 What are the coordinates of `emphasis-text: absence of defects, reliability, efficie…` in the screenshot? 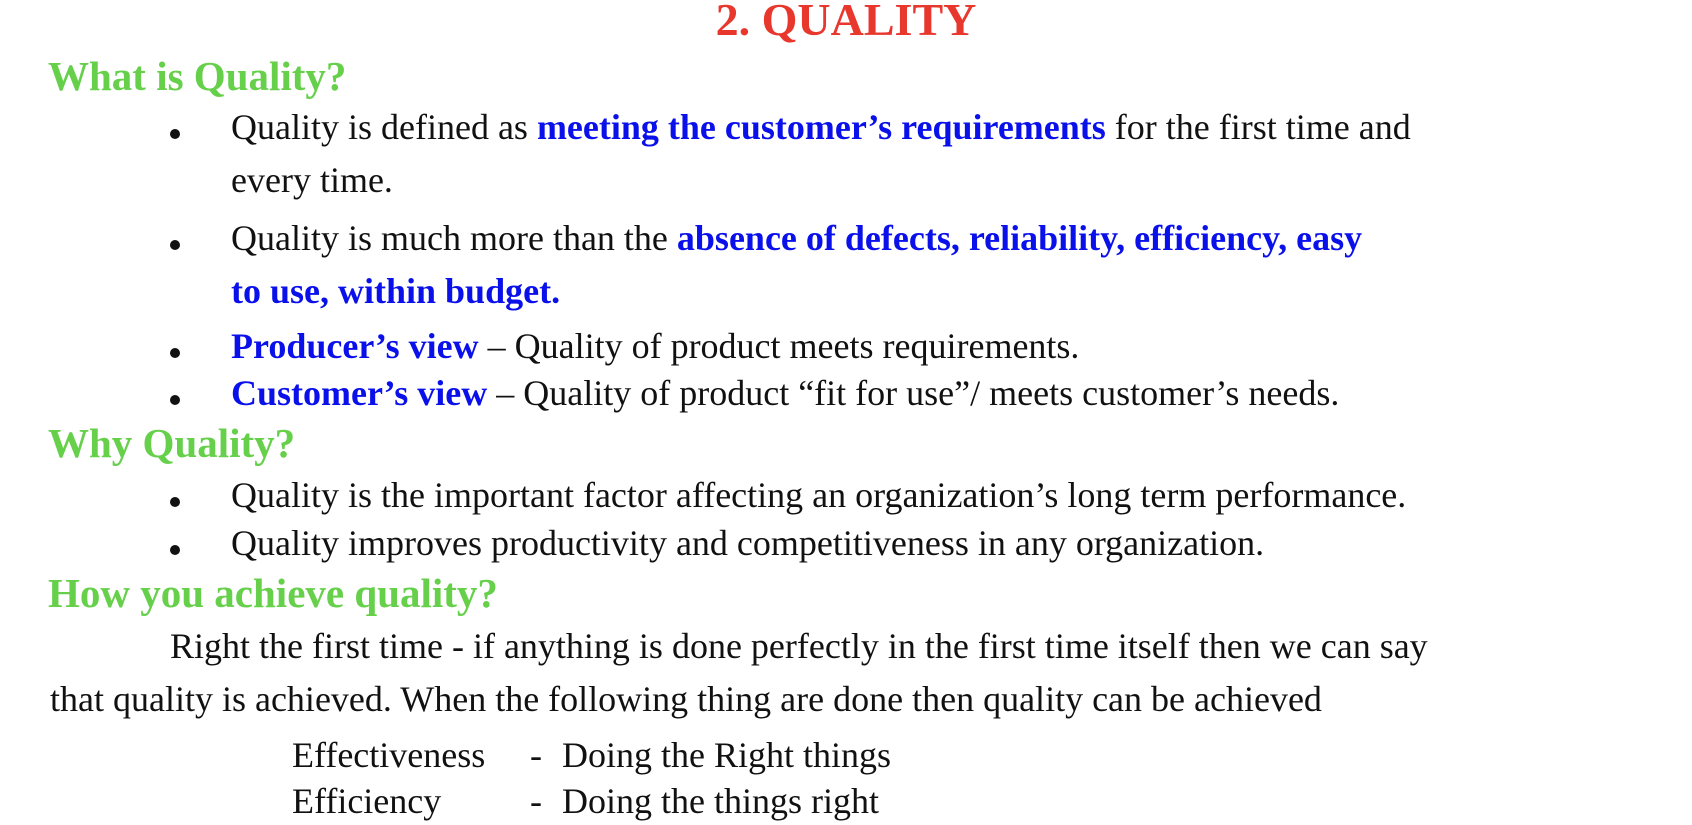 It's located at (1019, 238).